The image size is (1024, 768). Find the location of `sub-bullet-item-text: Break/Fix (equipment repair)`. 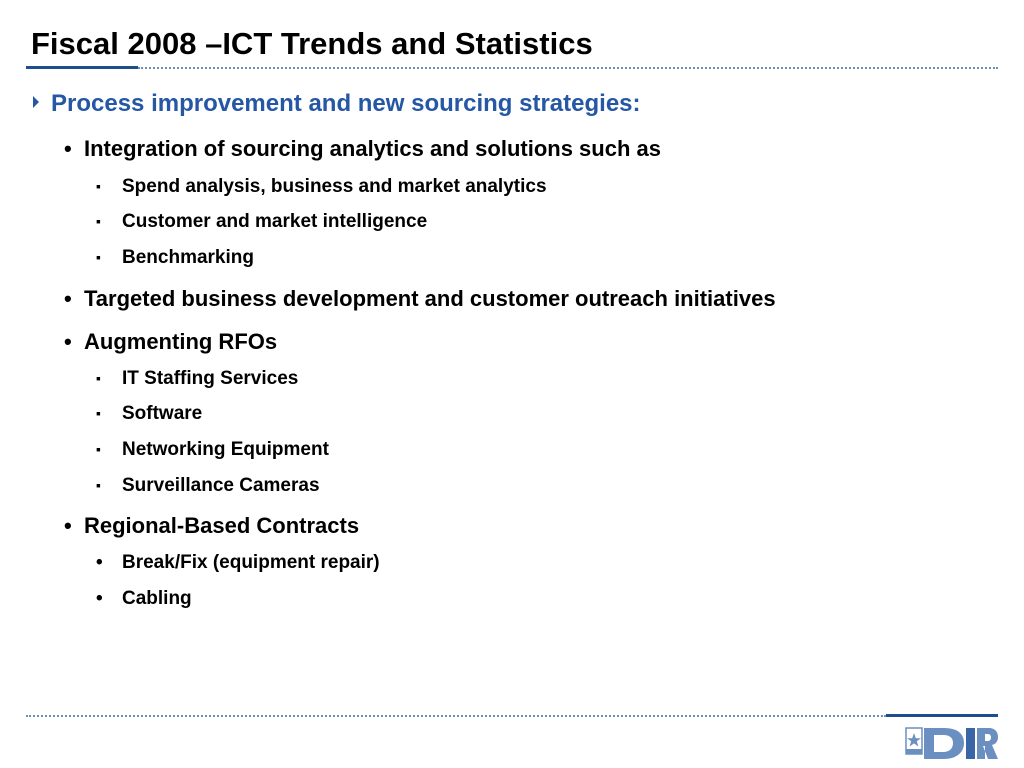

sub-bullet-item-text: Break/Fix (equipment repair) is located at coordinates (251, 562).